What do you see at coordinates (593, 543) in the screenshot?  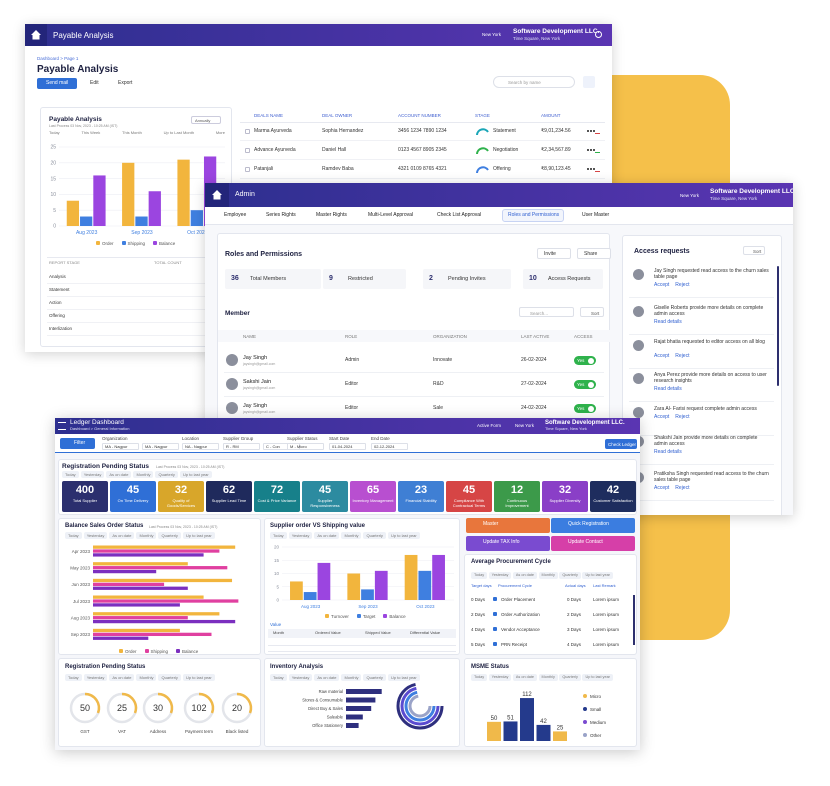 I see `quick-button: Update Contact` at bounding box center [593, 543].